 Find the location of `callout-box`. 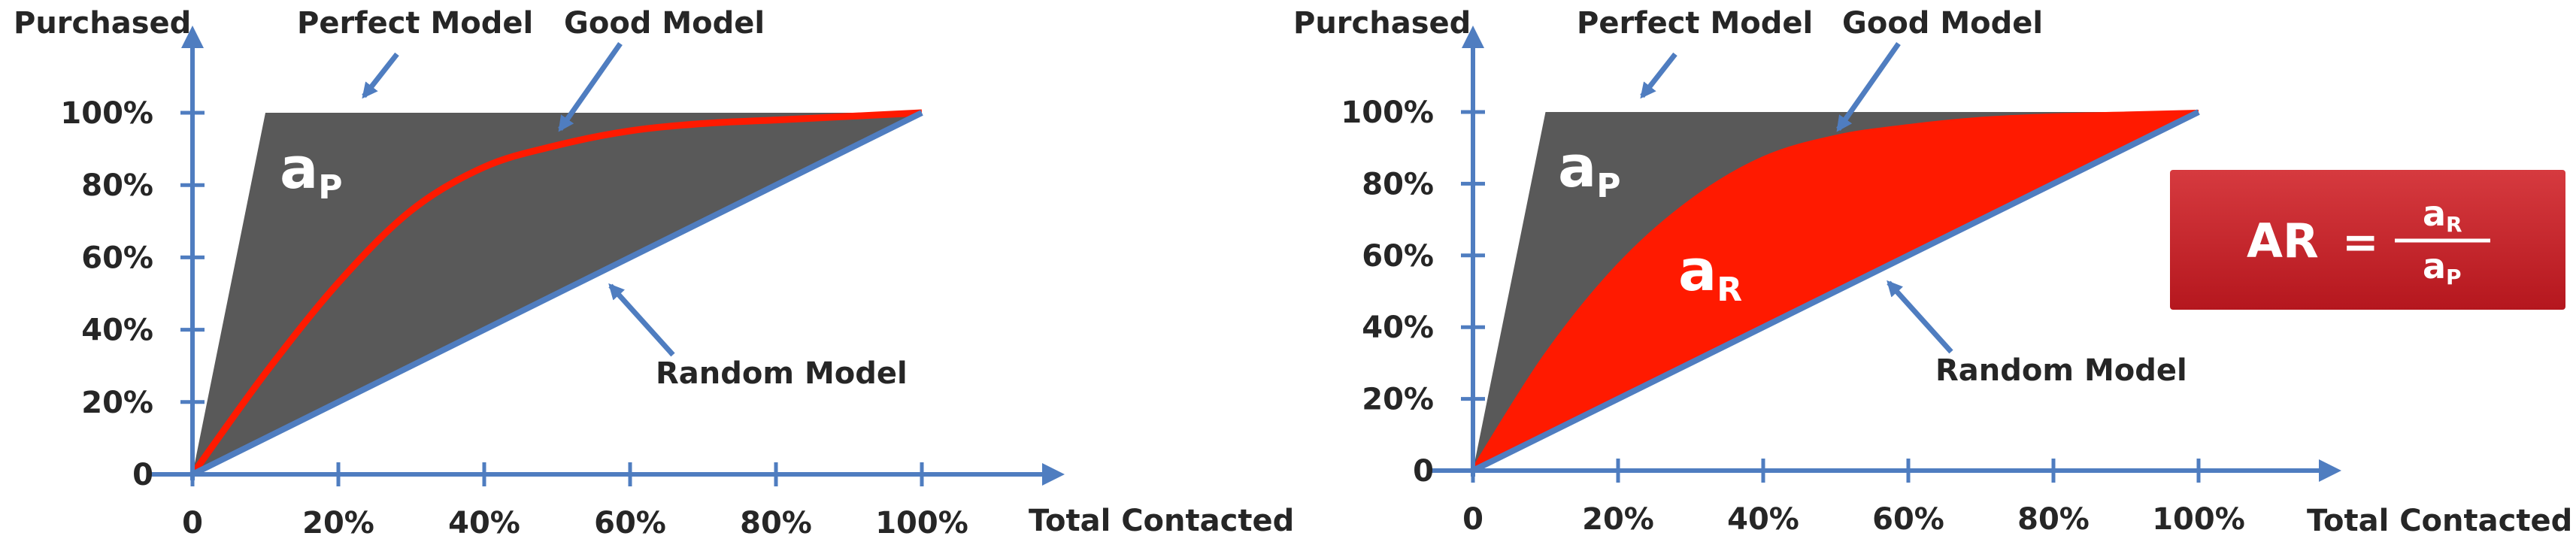

callout-box is located at coordinates (2367, 240).